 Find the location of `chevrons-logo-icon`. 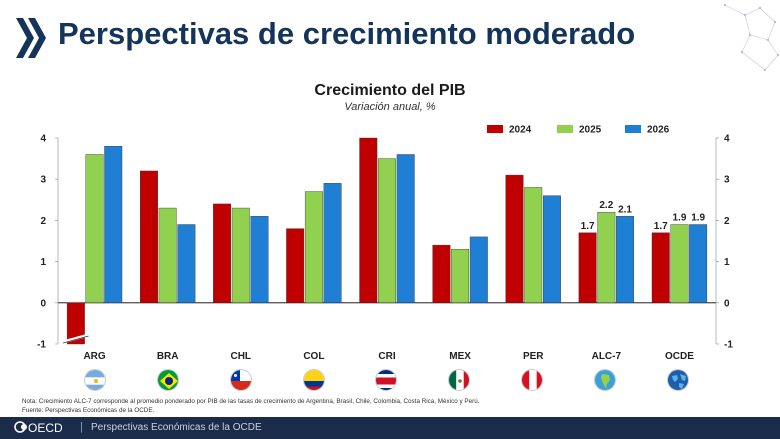

chevrons-logo-icon is located at coordinates (31, 38).